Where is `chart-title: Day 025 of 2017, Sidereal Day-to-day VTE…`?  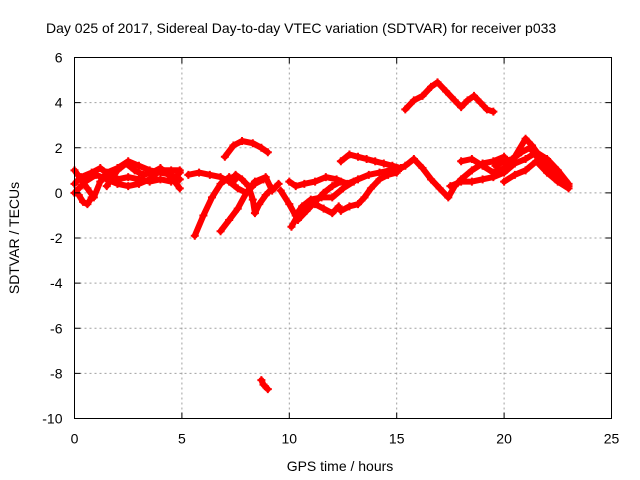
chart-title: Day 025 of 2017, Sidereal Day-to-day VTE… is located at coordinates (301, 28).